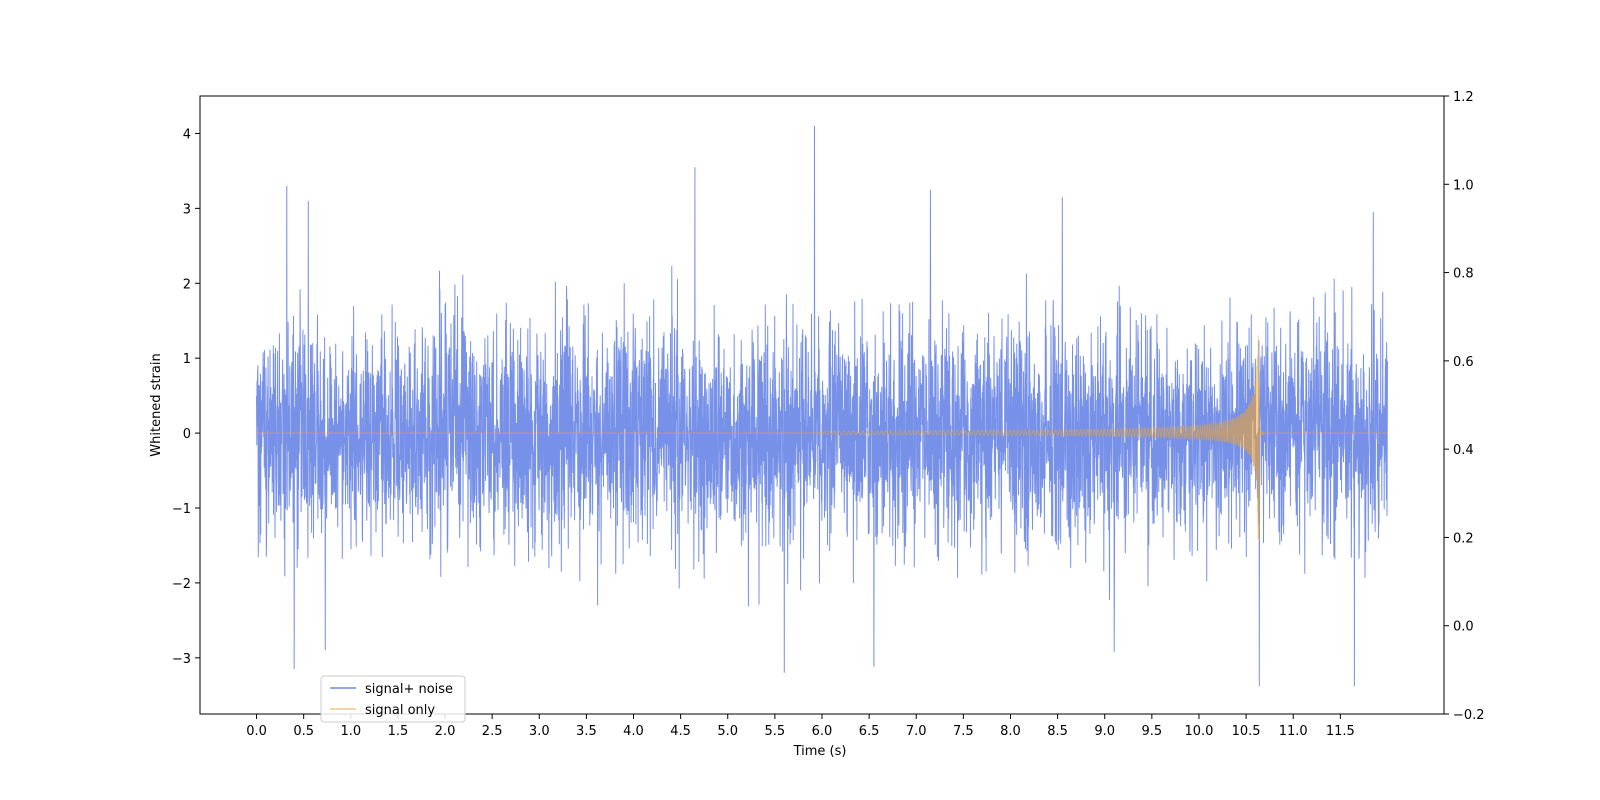 The width and height of the screenshot is (1600, 800). What do you see at coordinates (1464, 406) in the screenshot?
I see `y-axis-right-ticks: −0.2 0.0 0.2 0.4 0.6 0.8 1.0 1.2` at bounding box center [1464, 406].